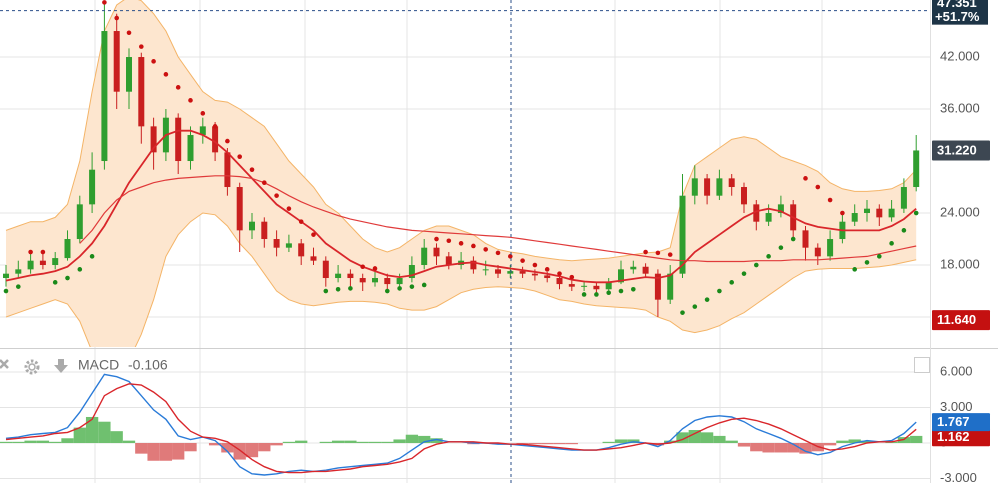 The height and width of the screenshot is (483, 998). What do you see at coordinates (960, 107) in the screenshot?
I see `y-tick-label: 36.000` at bounding box center [960, 107].